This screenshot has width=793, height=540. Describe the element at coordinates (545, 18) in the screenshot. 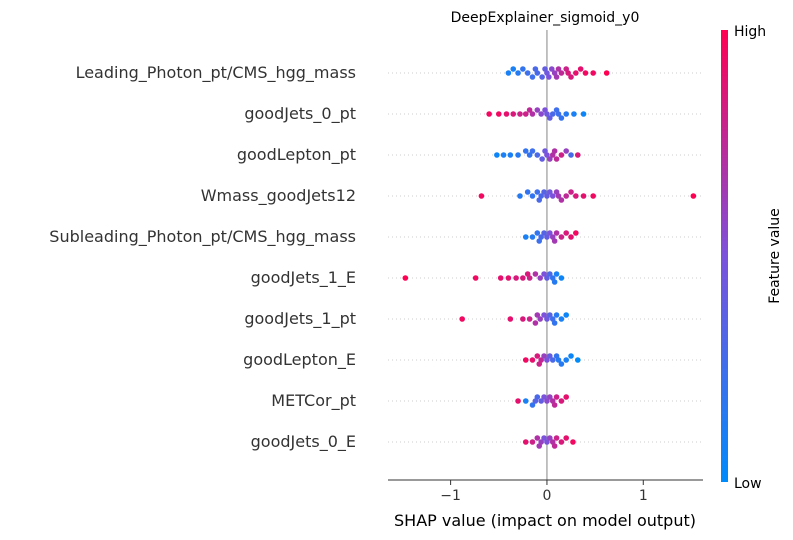

I see `chart-title: DeepExplainer_sigmoid_y0` at that location.